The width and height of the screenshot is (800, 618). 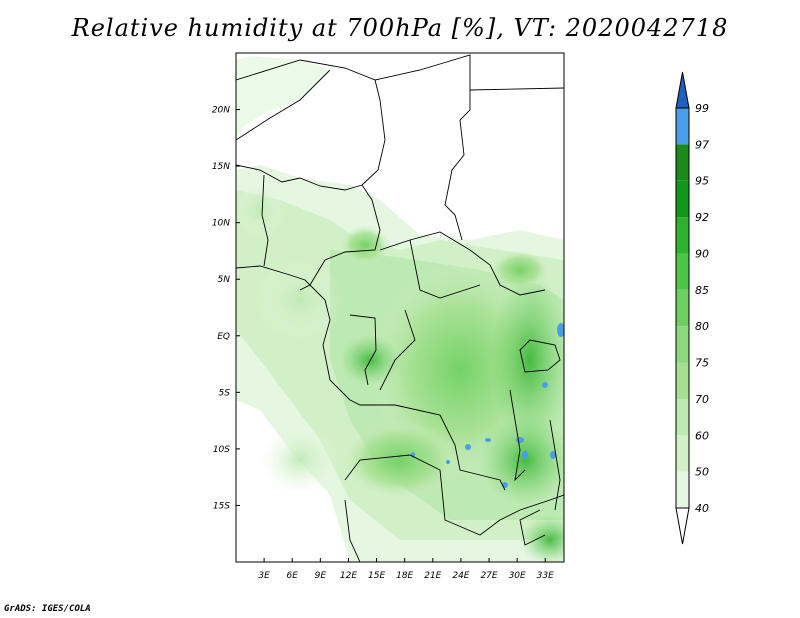 What do you see at coordinates (225, 393) in the screenshot?
I see `y-tick-label: 5S` at bounding box center [225, 393].